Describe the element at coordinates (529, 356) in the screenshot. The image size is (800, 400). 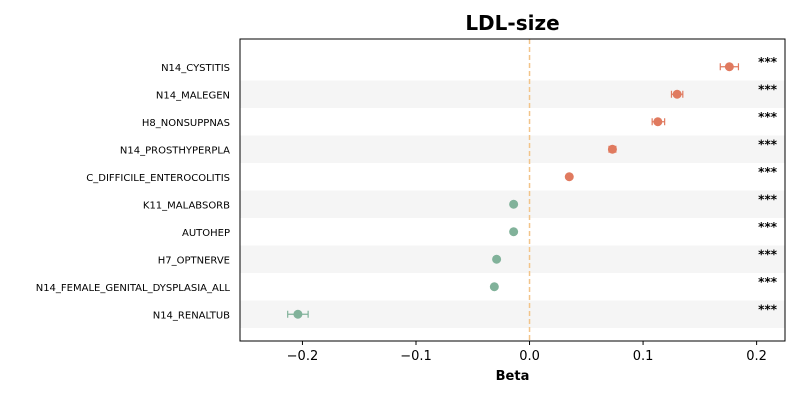
I see `x-tick-label: 0.0` at that location.